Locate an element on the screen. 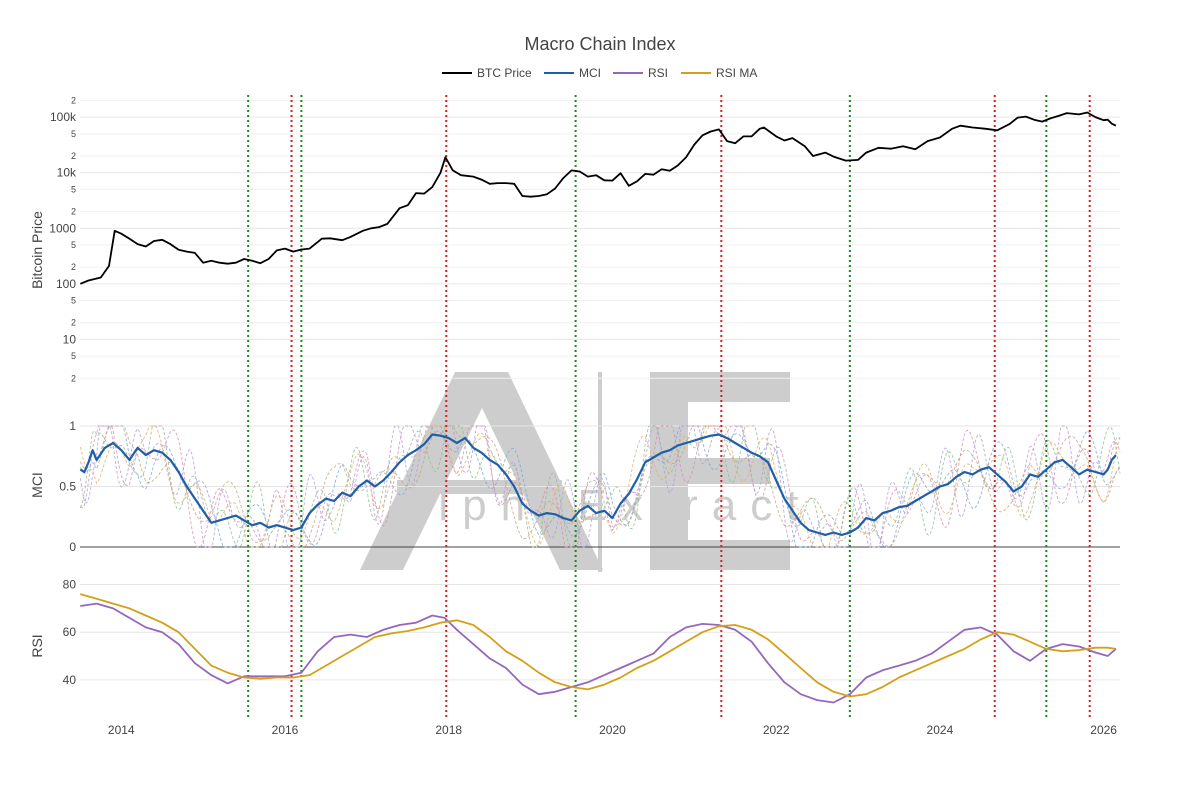  x-tick-label: 2014 is located at coordinates (121, 730).